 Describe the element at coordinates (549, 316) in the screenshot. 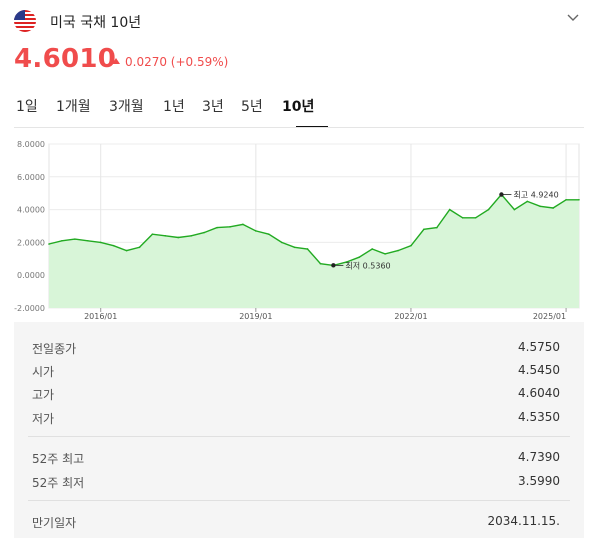

I see `x-tick-label: 2025/01` at that location.